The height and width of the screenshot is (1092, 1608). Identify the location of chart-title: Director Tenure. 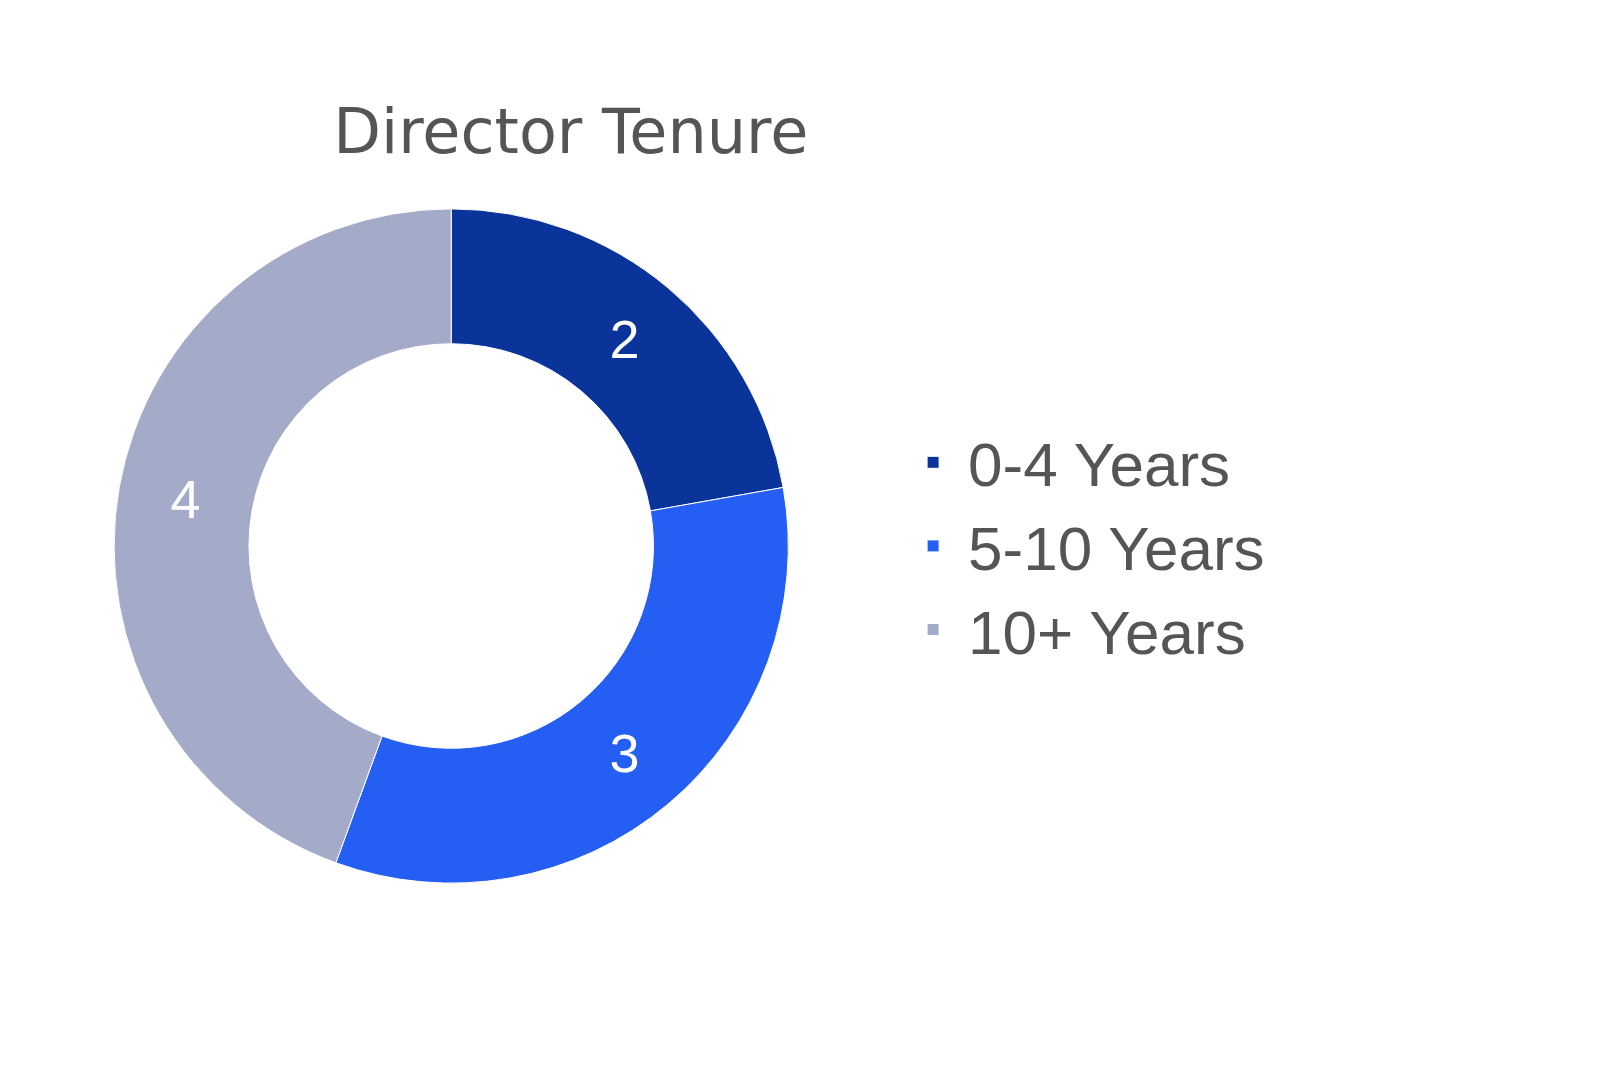
(571, 131).